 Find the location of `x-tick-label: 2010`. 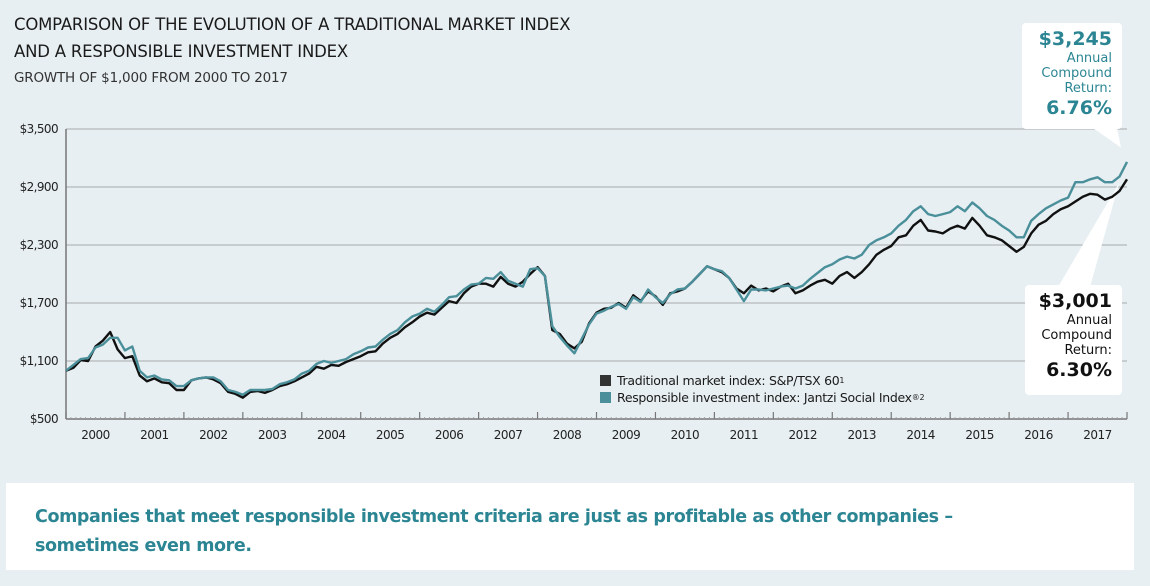

x-tick-label: 2010 is located at coordinates (685, 435).